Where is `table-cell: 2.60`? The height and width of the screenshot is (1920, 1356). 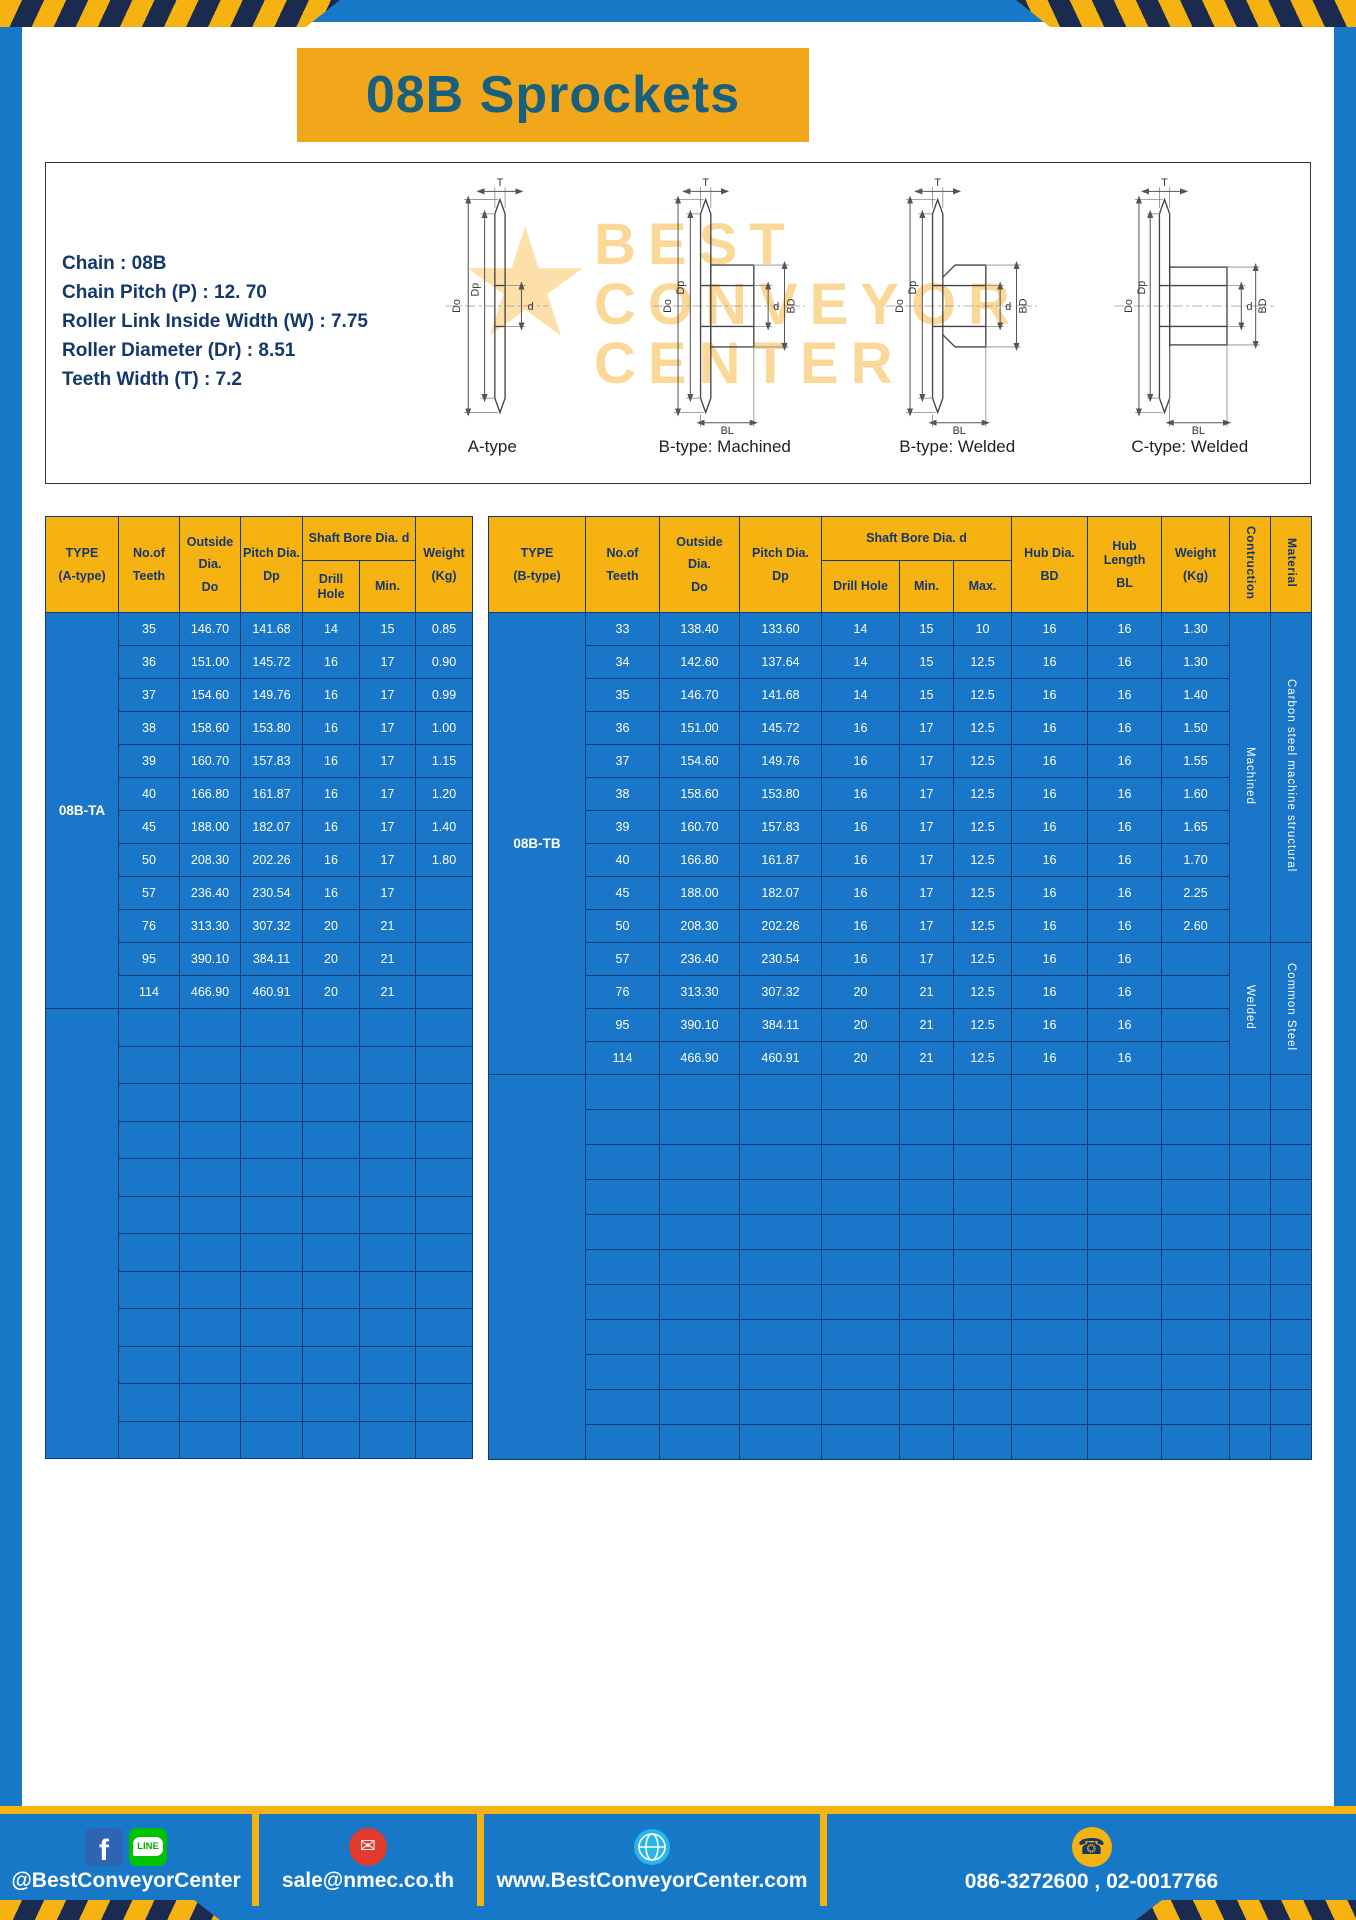
table-cell: 2.60 is located at coordinates (1196, 926).